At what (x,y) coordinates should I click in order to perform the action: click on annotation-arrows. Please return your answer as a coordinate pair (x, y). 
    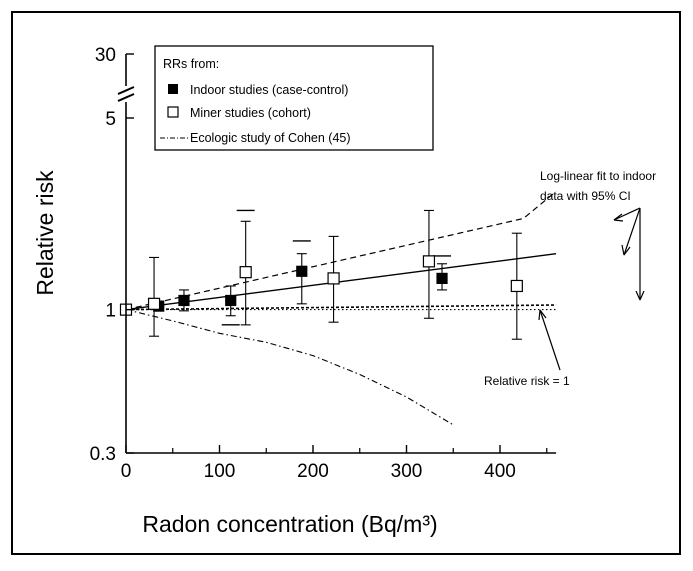
    Looking at the image, I should click on (591, 289).